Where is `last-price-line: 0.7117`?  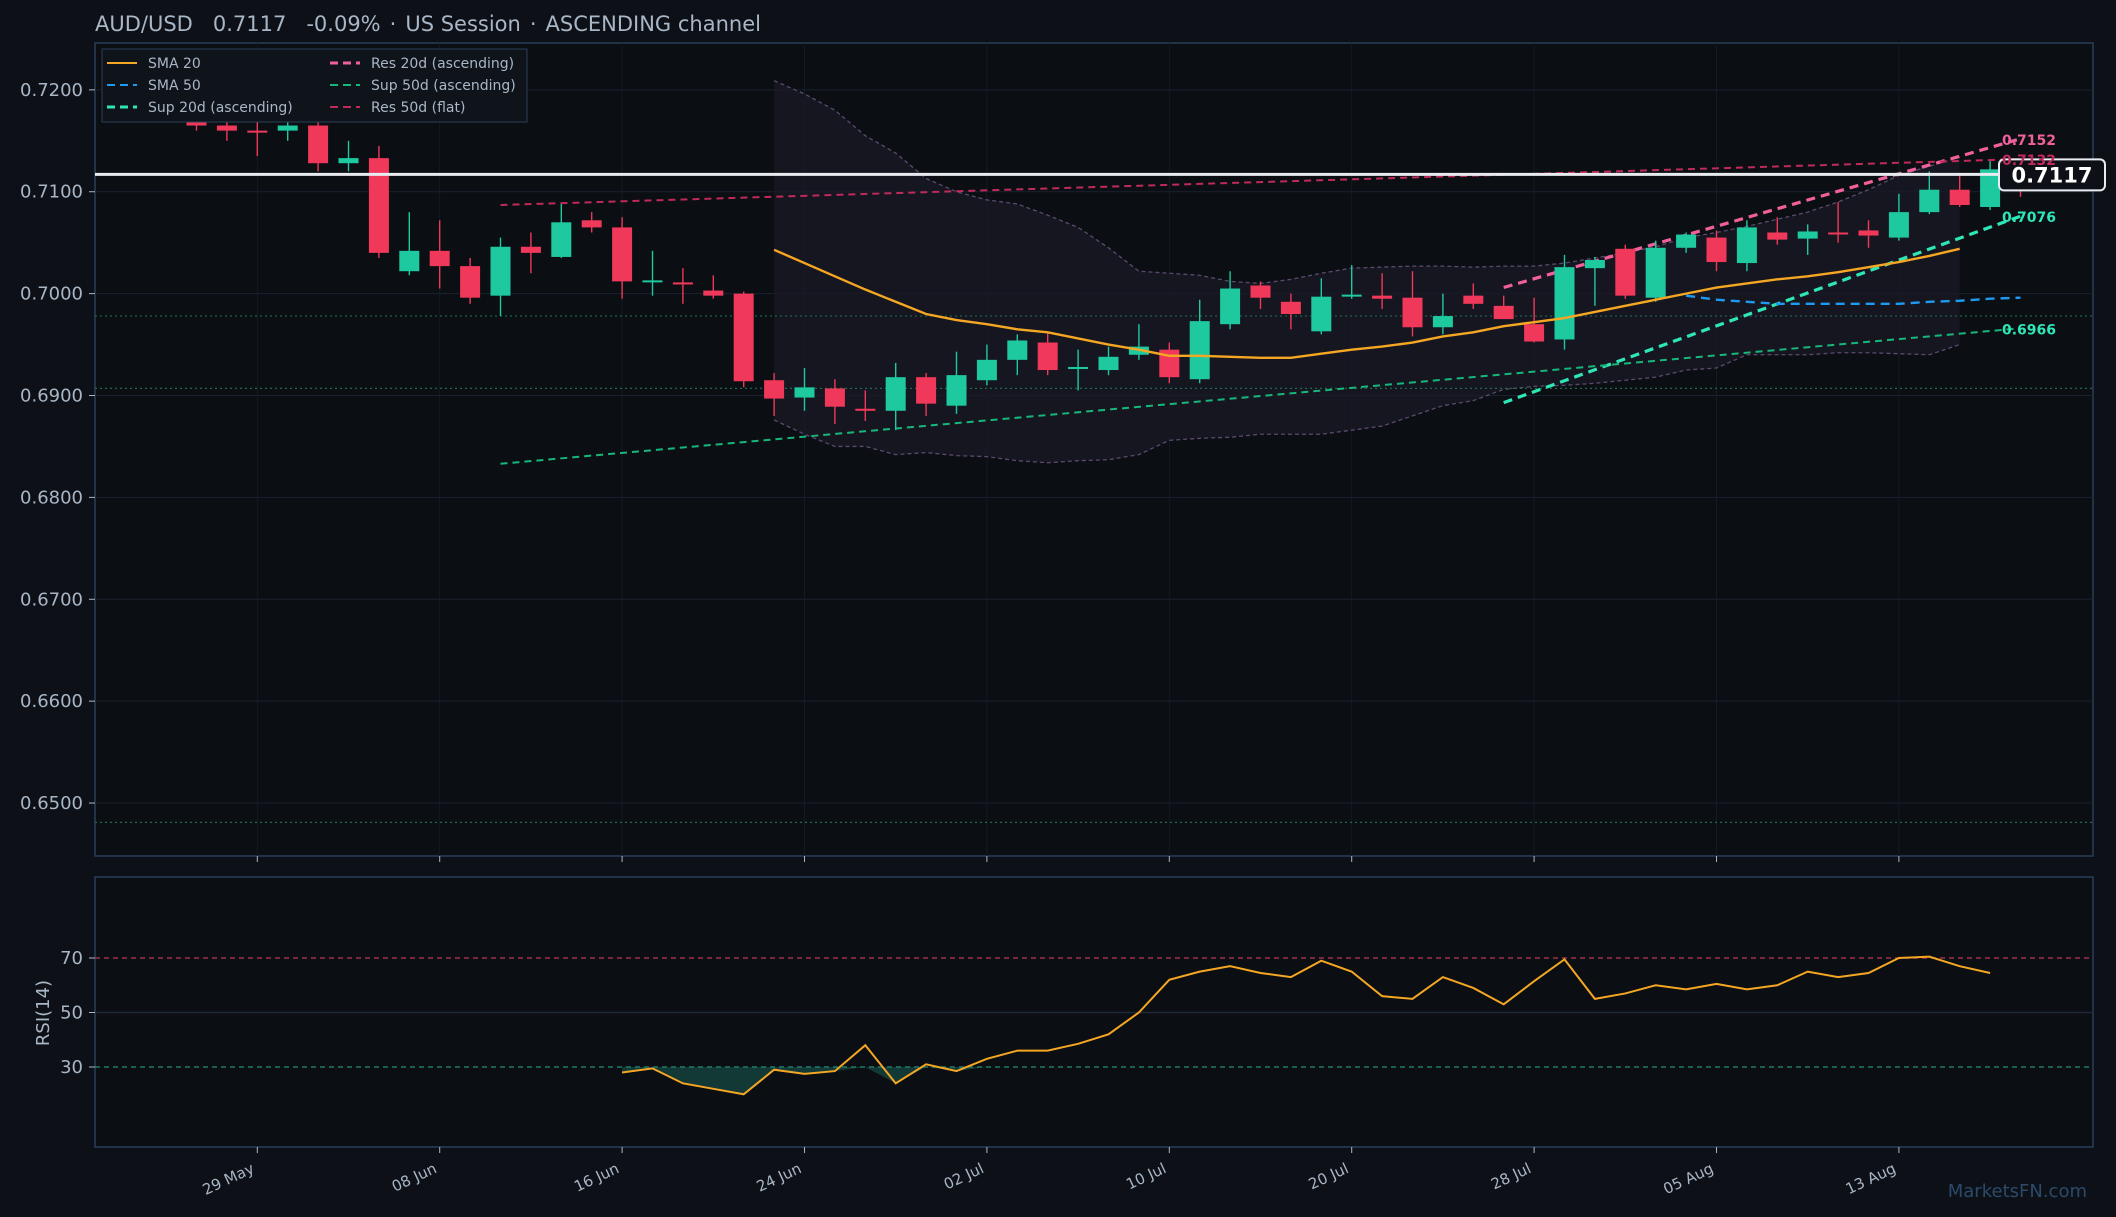
last-price-line: 0.7117 is located at coordinates (1100, 175).